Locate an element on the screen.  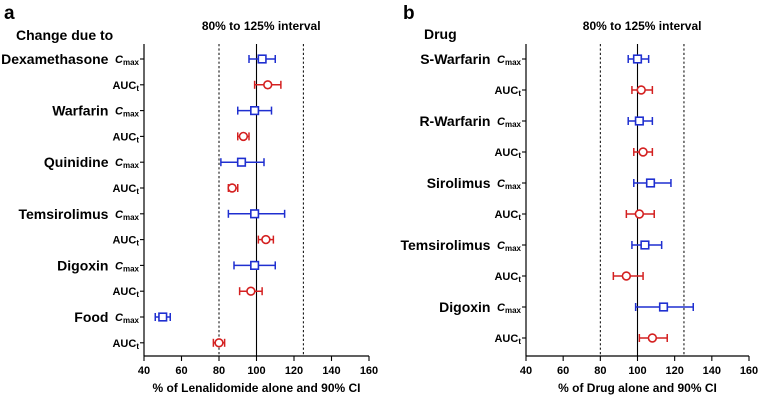
drug-label: Warfarin is located at coordinates (80, 111).